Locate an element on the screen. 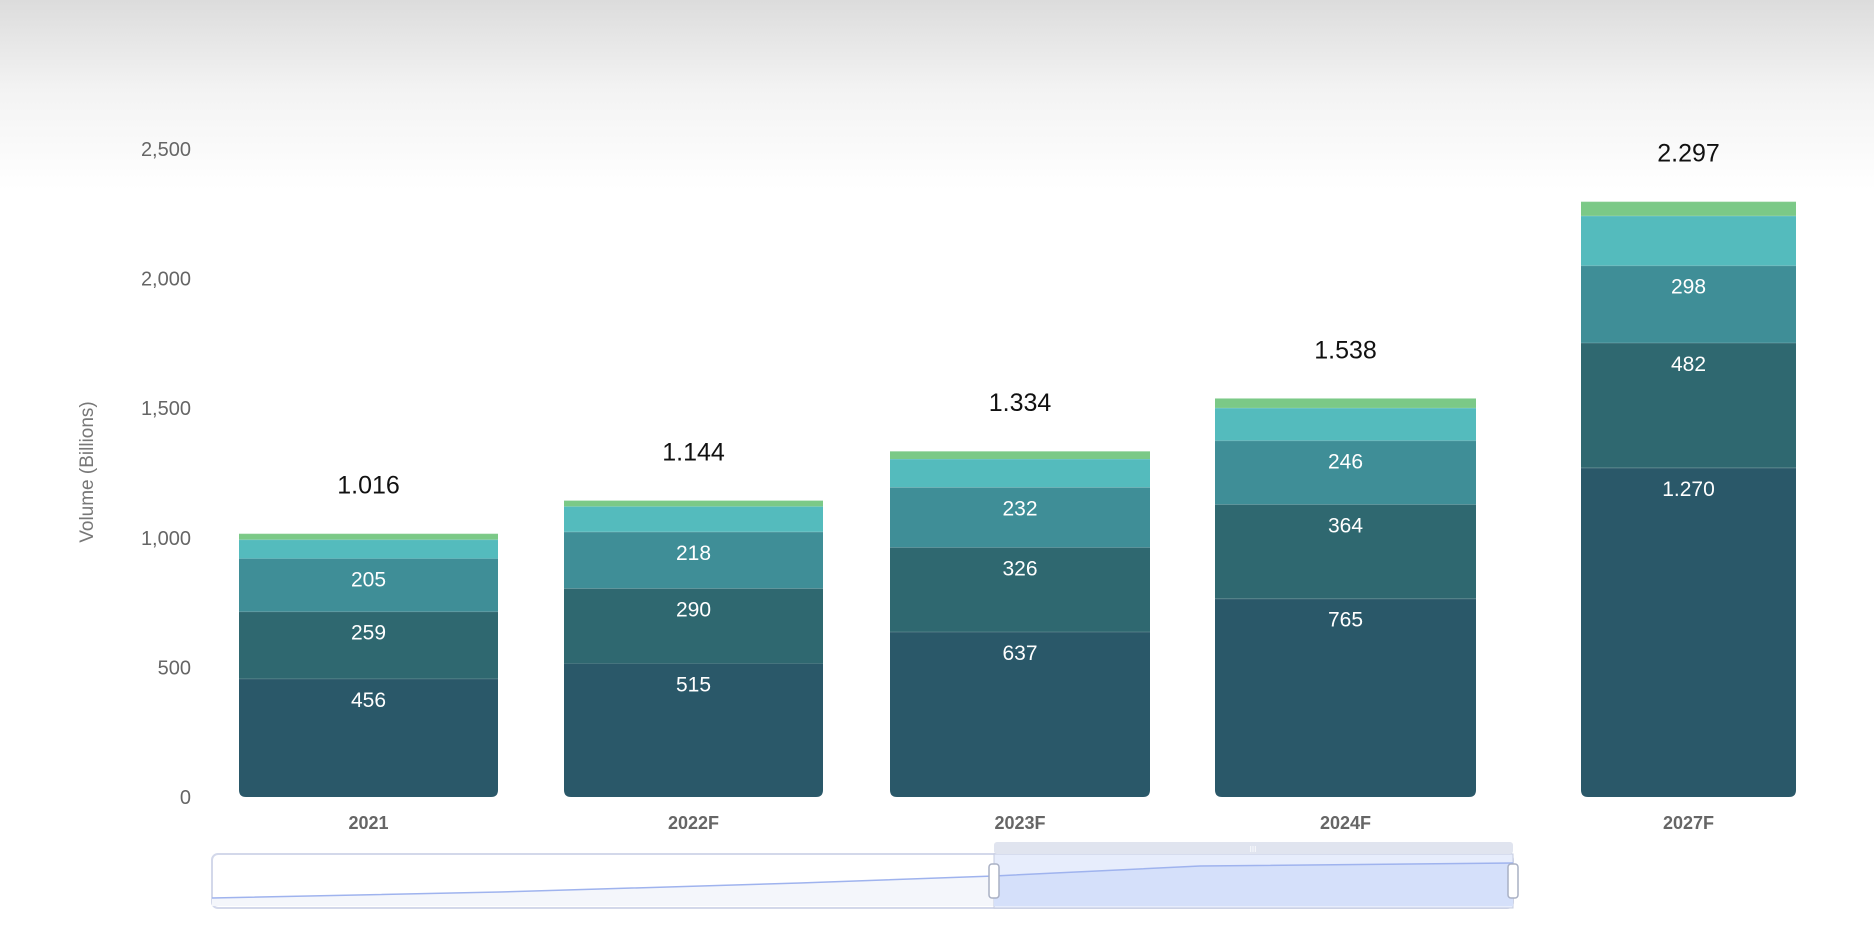  segment-label: 326 is located at coordinates (1019, 568).